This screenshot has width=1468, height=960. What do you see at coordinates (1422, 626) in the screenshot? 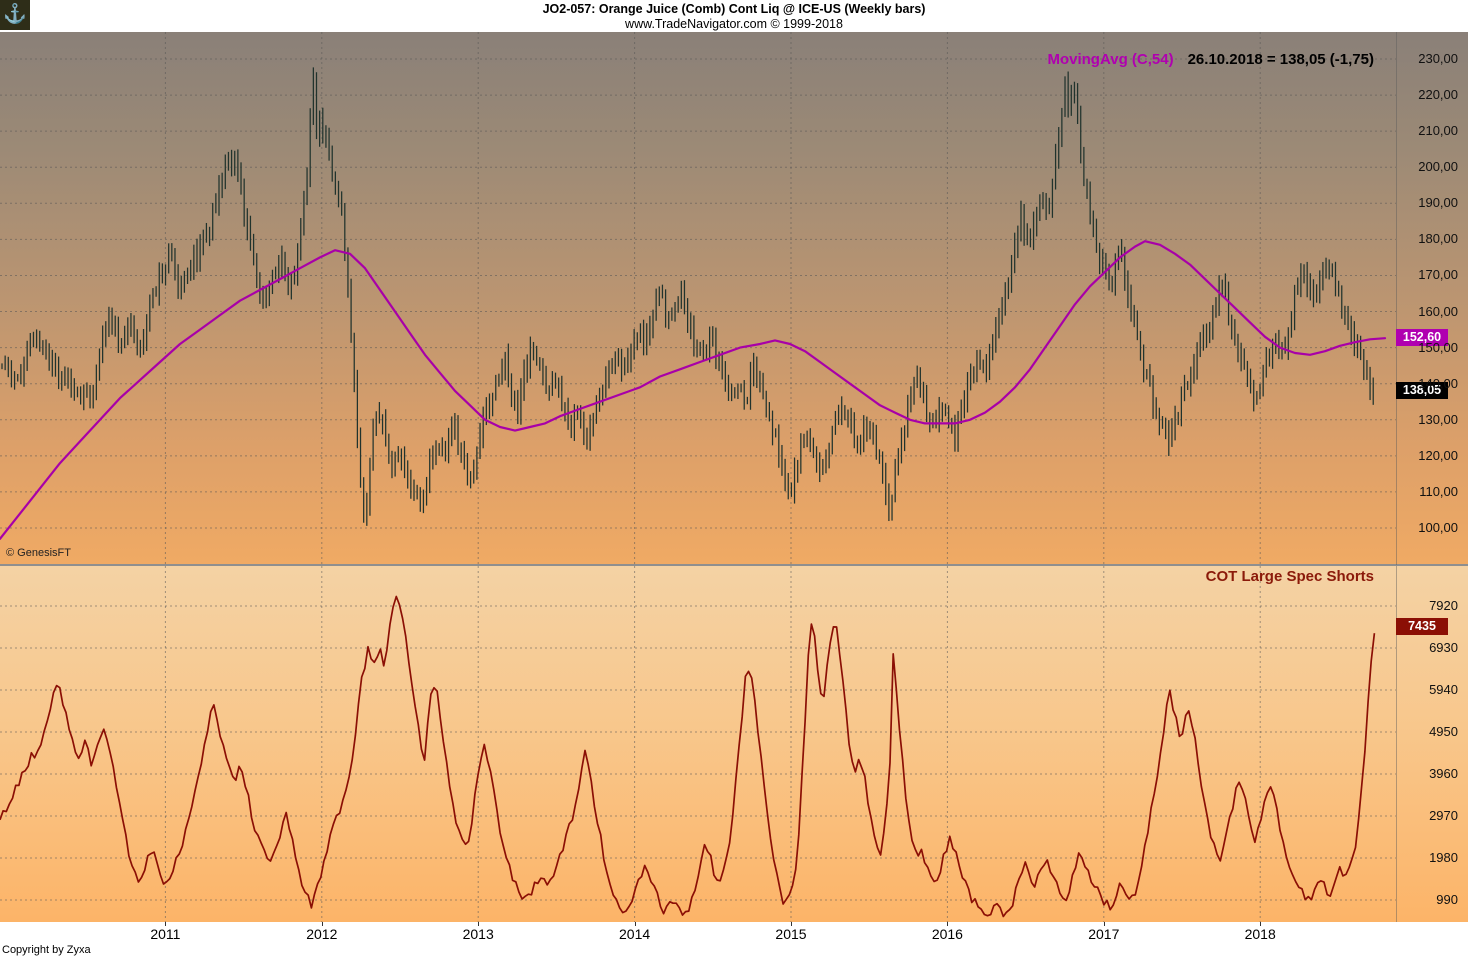
I see `cot-value-flag: 7435` at bounding box center [1422, 626].